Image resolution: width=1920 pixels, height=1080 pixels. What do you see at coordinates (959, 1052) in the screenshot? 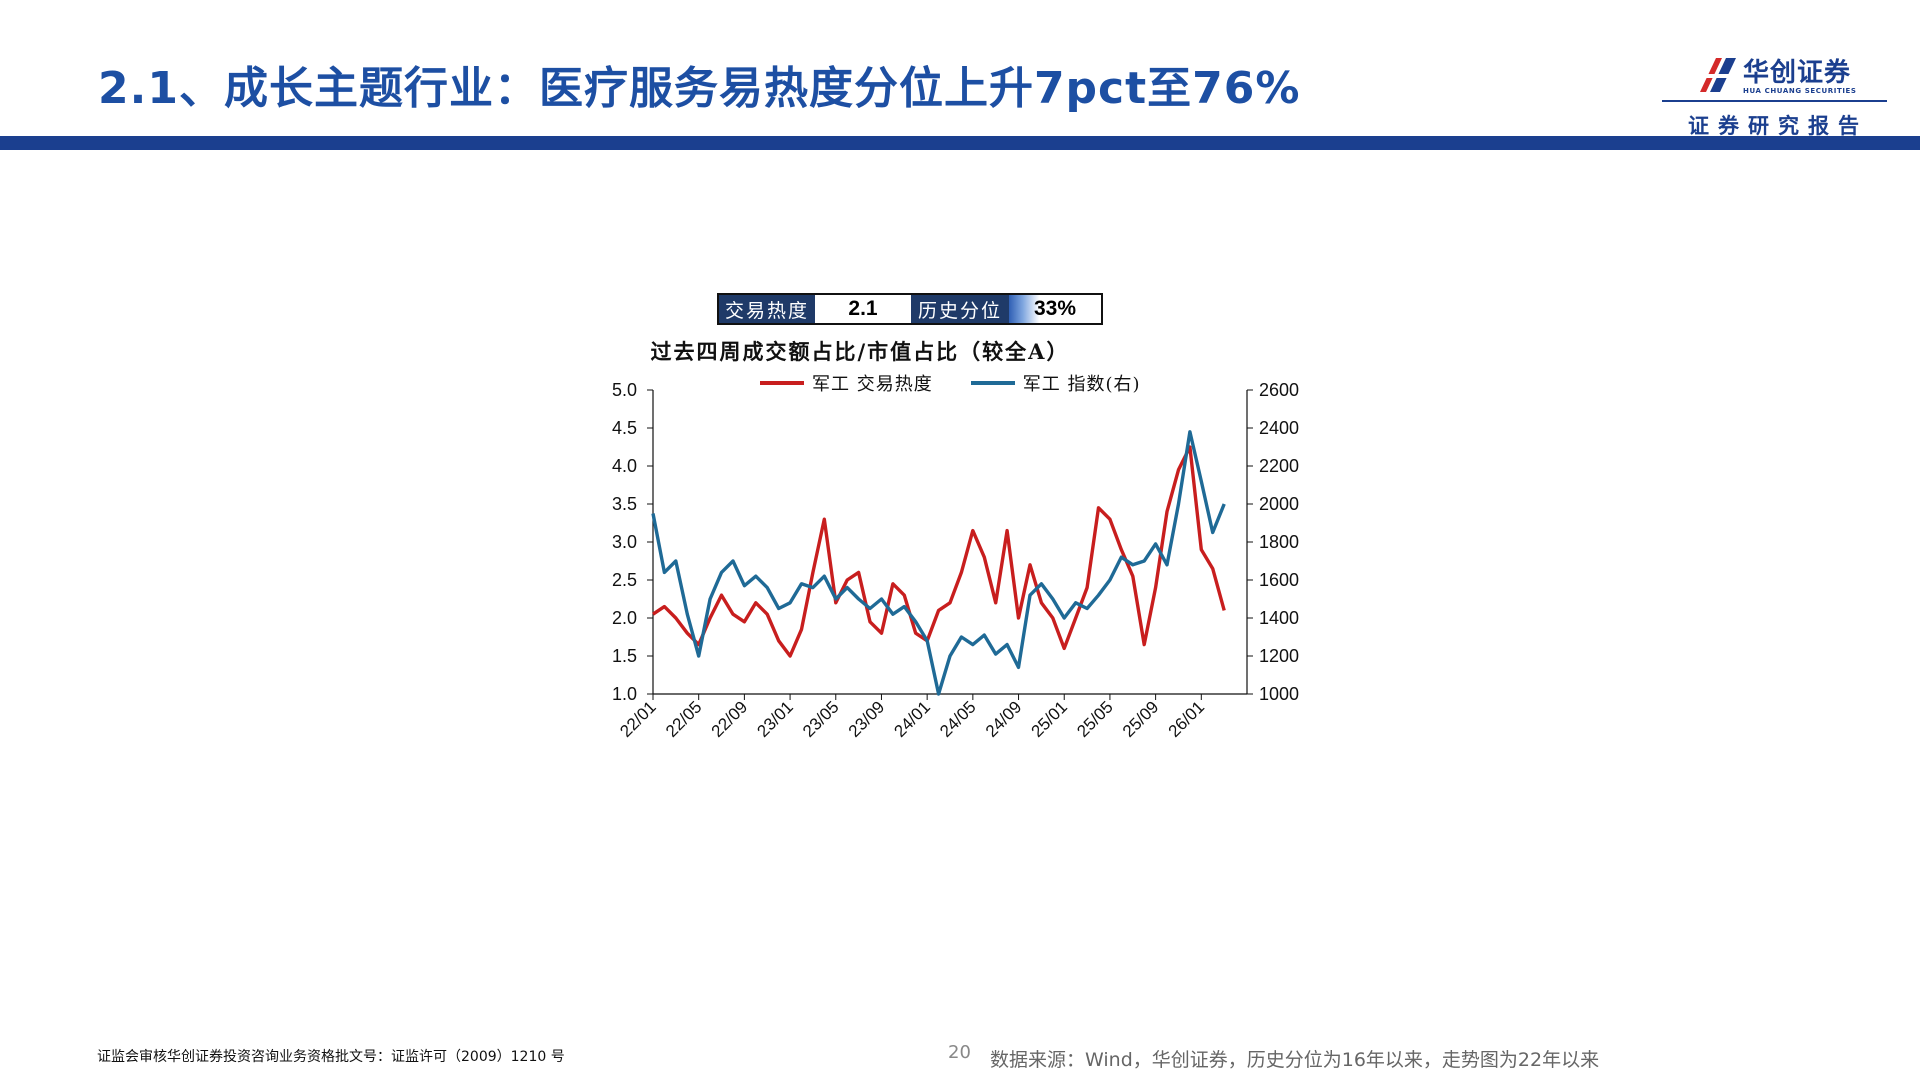
I see `page-number: 20` at bounding box center [959, 1052].